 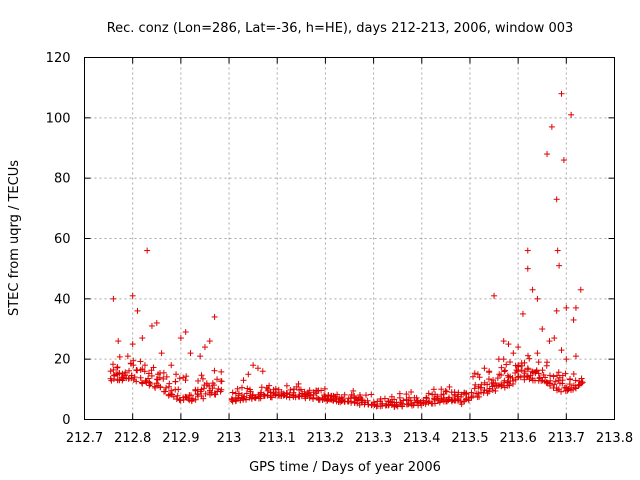 What do you see at coordinates (566, 438) in the screenshot?
I see `x-tick-label: 213.7` at bounding box center [566, 438].